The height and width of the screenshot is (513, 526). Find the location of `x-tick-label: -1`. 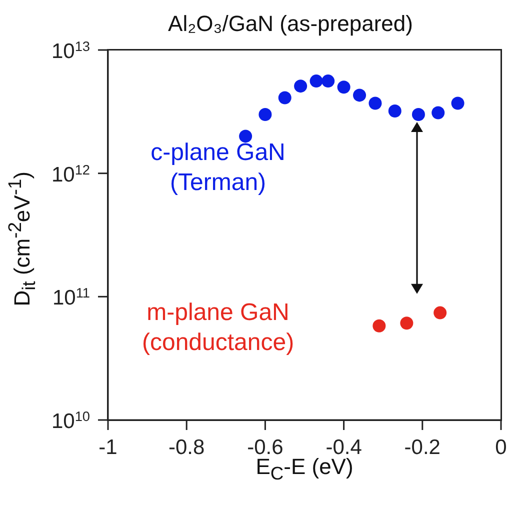

x-tick-label: -1 is located at coordinates (108, 447).